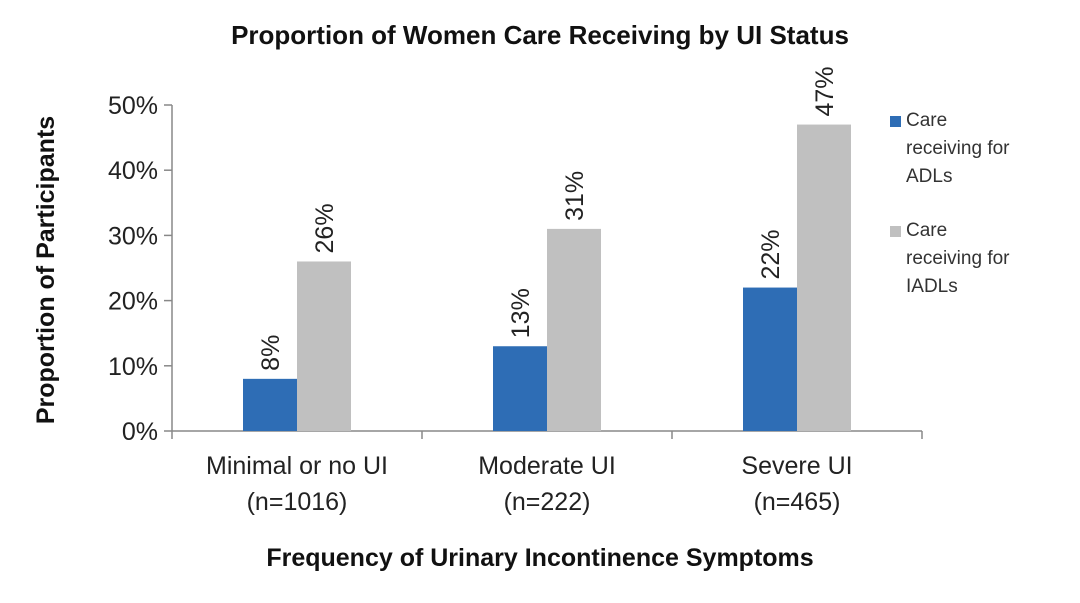  Describe the element at coordinates (932, 286) in the screenshot. I see `legend-label: IADLs` at that location.